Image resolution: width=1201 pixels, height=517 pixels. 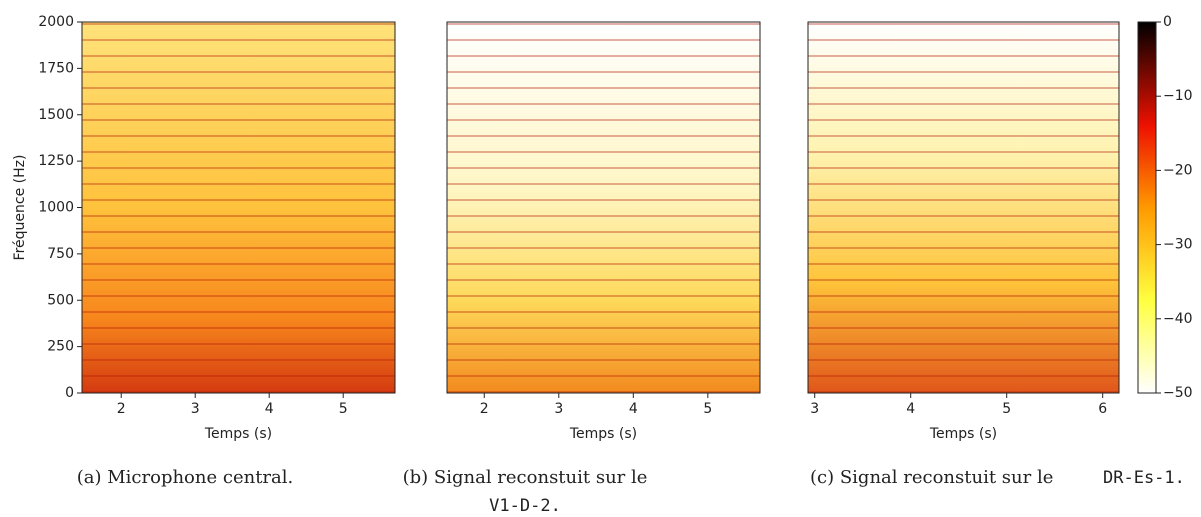 What do you see at coordinates (931, 477) in the screenshot?
I see `caption: (c) Signal reconstuit sur le` at bounding box center [931, 477].